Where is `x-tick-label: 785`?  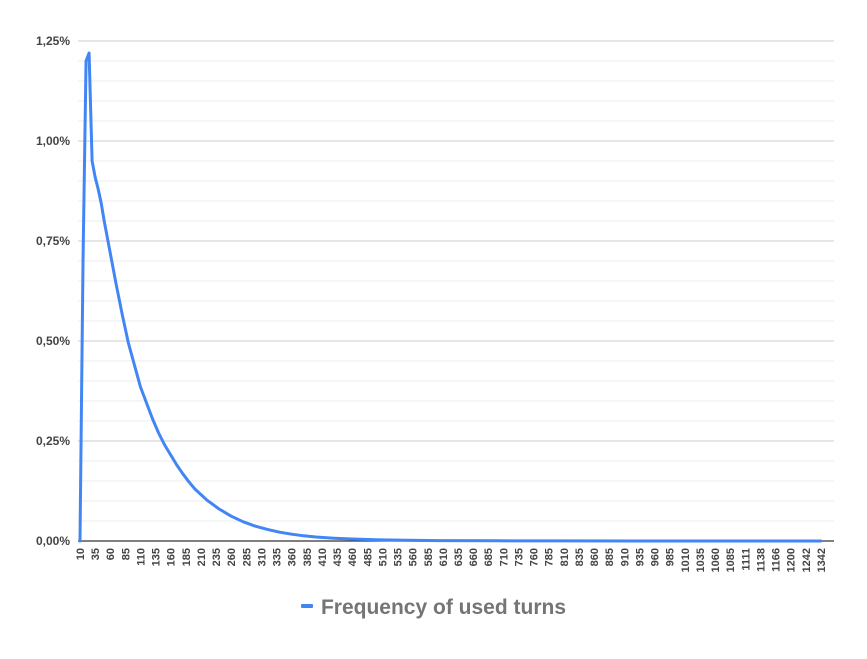
x-tick-label: 785 is located at coordinates (550, 557).